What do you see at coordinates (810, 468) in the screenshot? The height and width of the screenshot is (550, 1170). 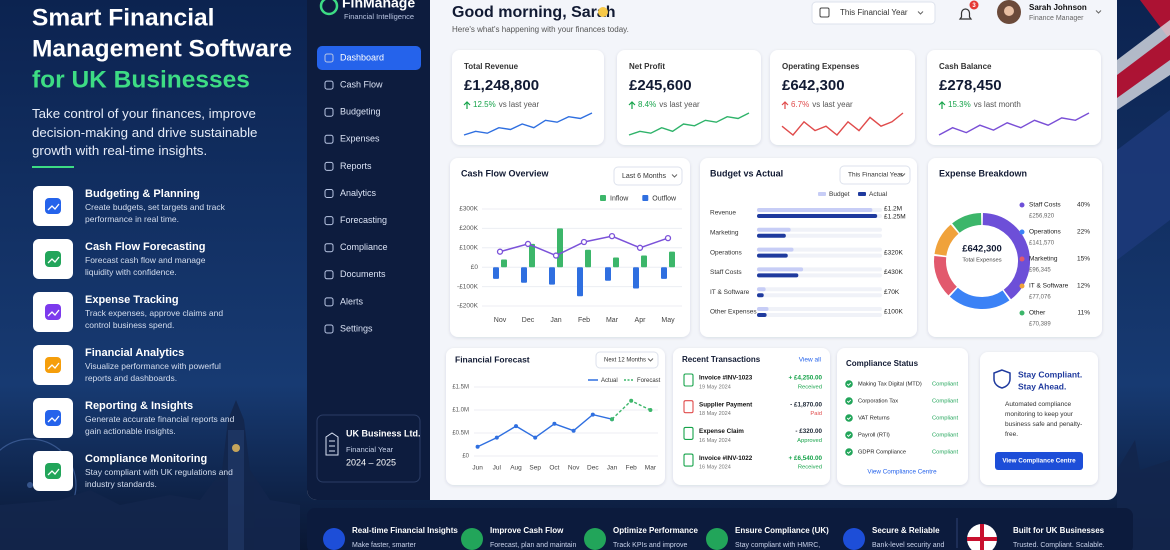 I see `transaction-status: Received` at bounding box center [810, 468].